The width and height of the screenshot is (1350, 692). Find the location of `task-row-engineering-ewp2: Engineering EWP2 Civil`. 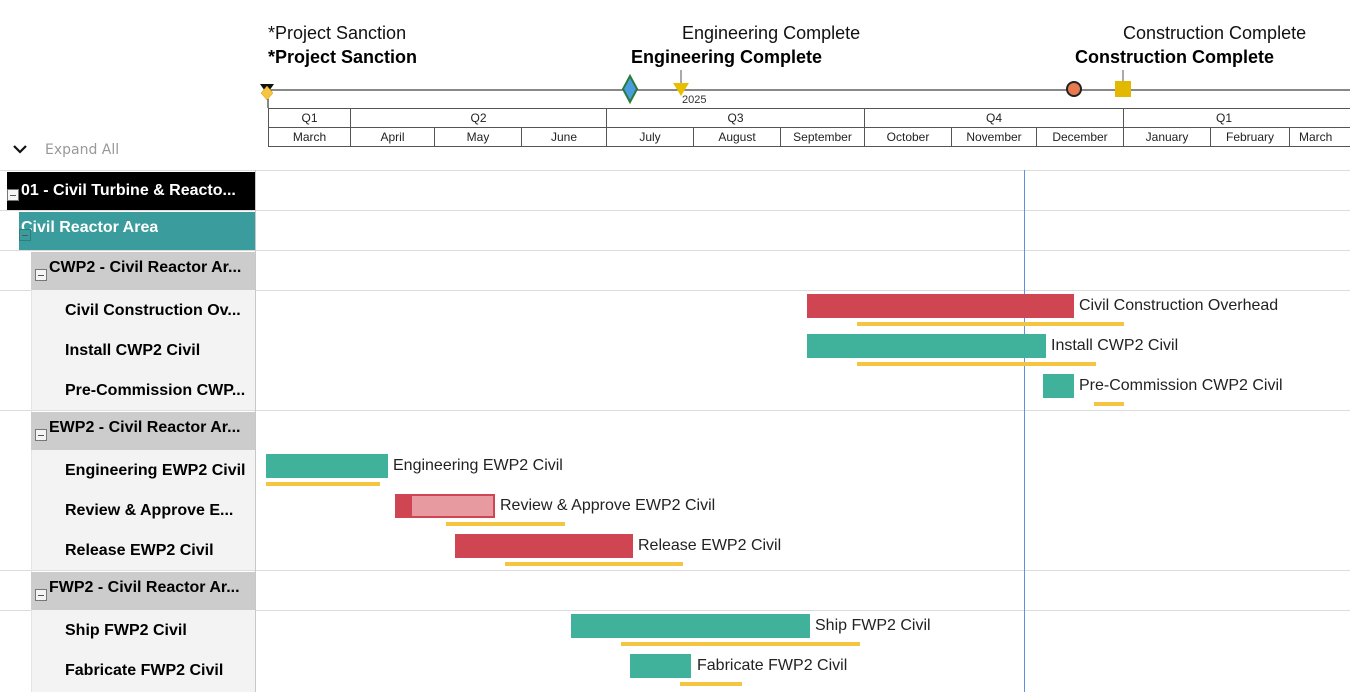

task-row-engineering-ewp2: Engineering EWP2 Civil is located at coordinates (160, 471).